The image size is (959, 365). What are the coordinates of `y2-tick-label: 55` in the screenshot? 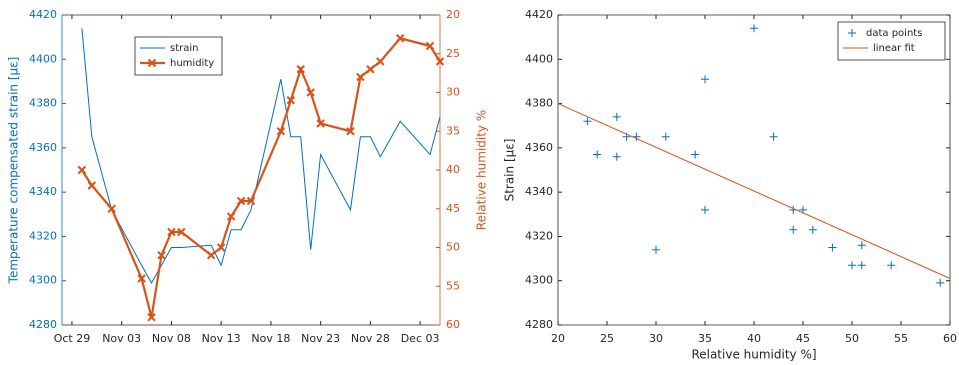 It's located at (453, 285).